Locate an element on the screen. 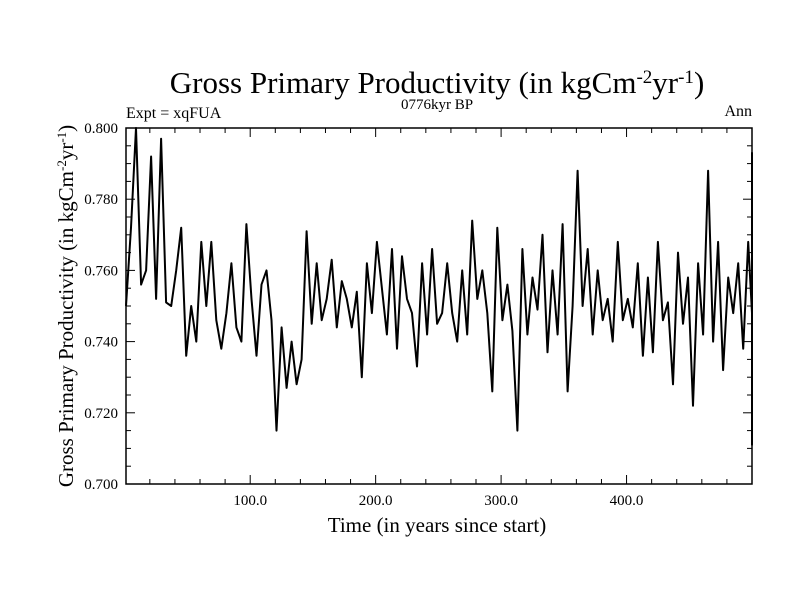 The height and width of the screenshot is (600, 800). y-tick-labels: 0.700 0.720 0.740 0.760 0.780 0.800 is located at coordinates (101, 307).